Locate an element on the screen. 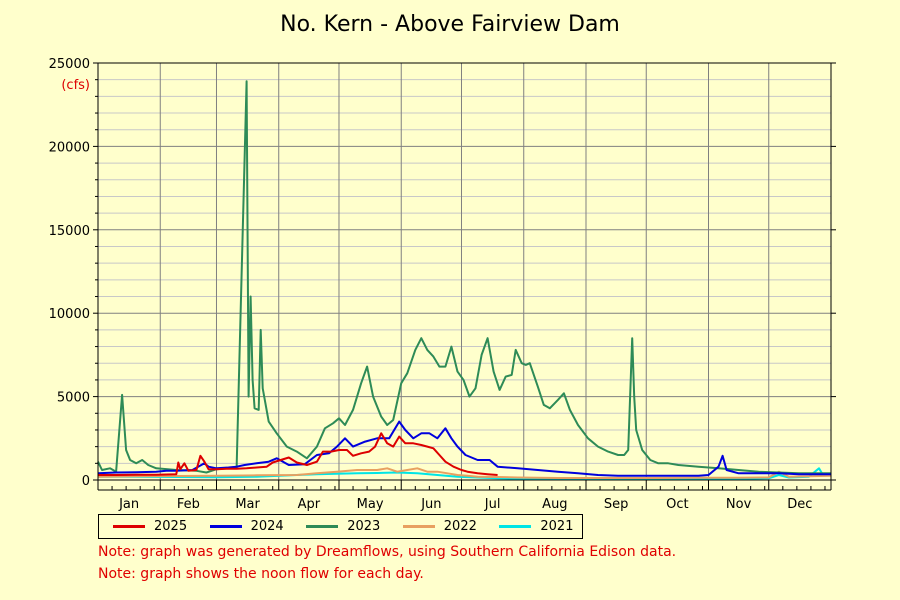 The image size is (900, 600). legend-item-2025: 2025 is located at coordinates (147, 526).